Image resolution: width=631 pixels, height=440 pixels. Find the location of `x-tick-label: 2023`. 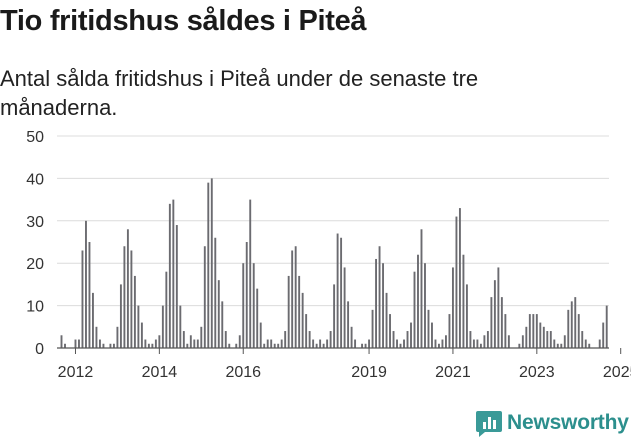

x-tick-label: 2023 is located at coordinates (537, 372).